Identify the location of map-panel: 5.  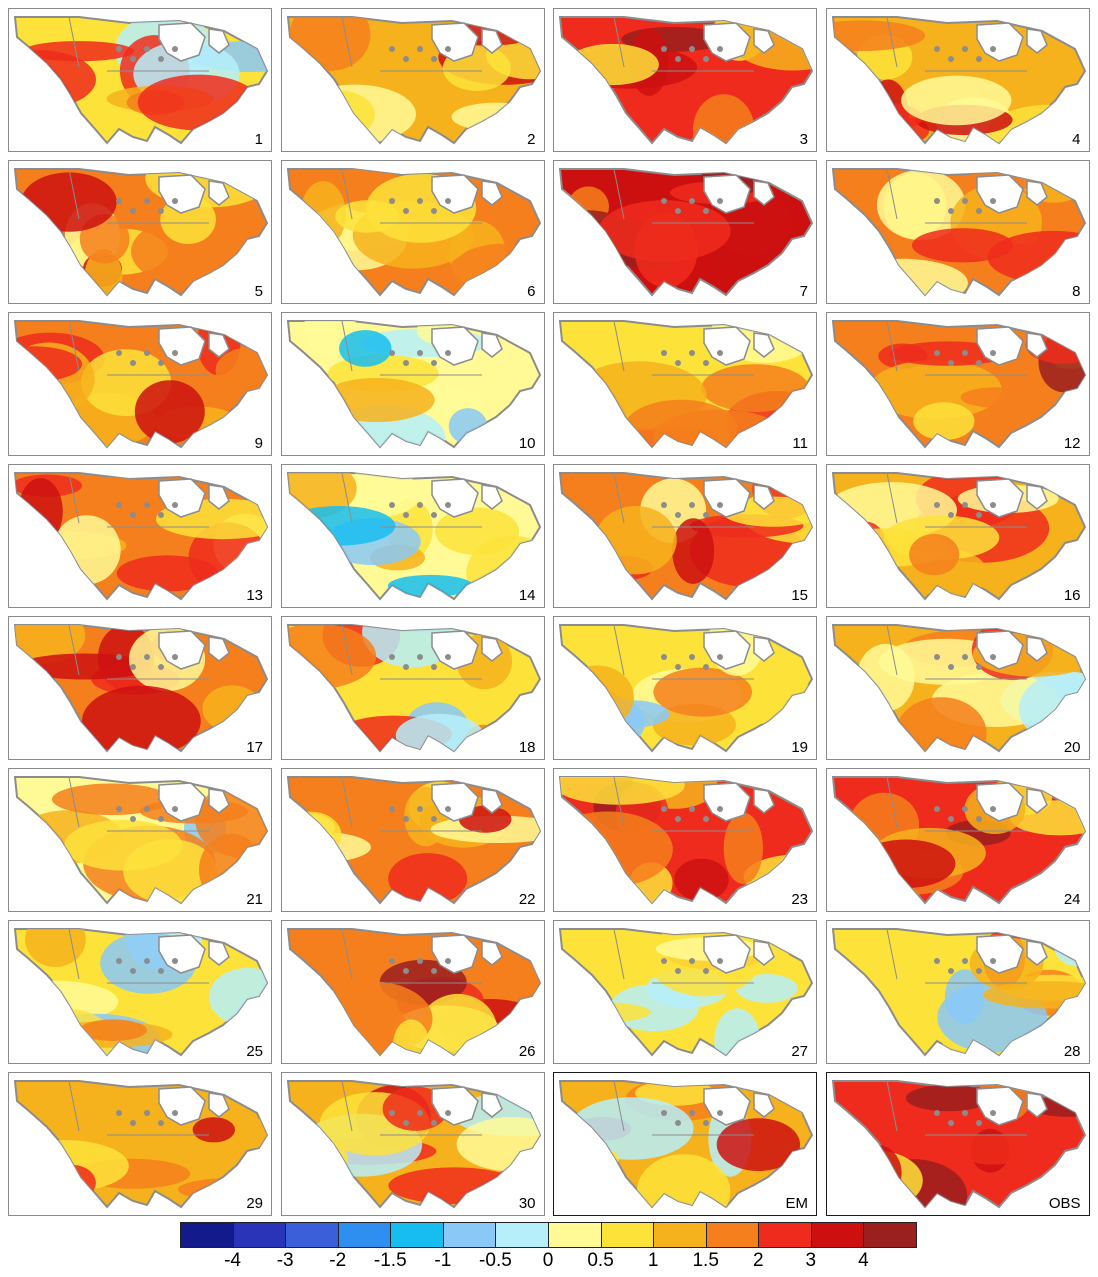
(140, 232).